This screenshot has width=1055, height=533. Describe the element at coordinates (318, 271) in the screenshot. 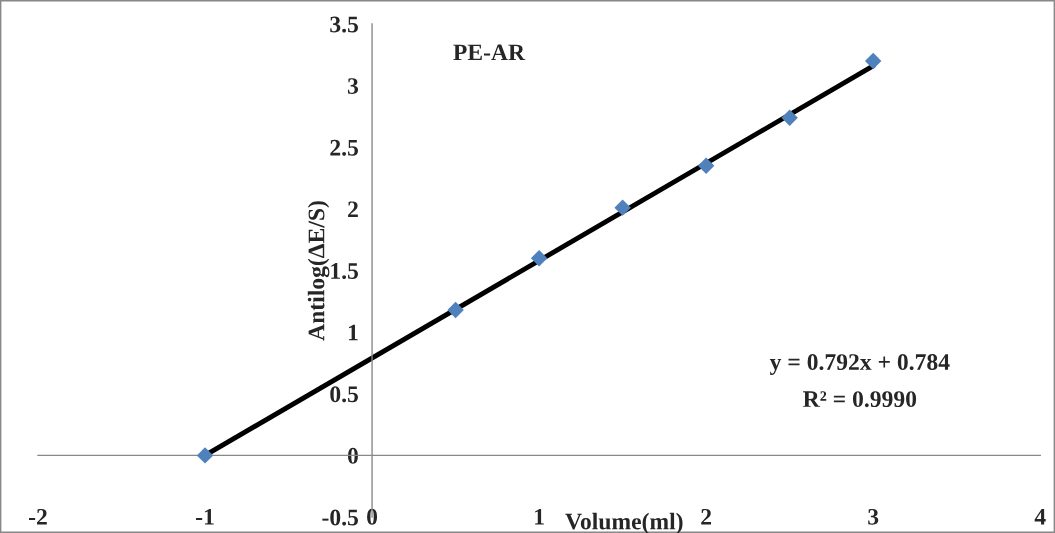

I see `y-axis-title: Antilog(ΔE/S)` at that location.